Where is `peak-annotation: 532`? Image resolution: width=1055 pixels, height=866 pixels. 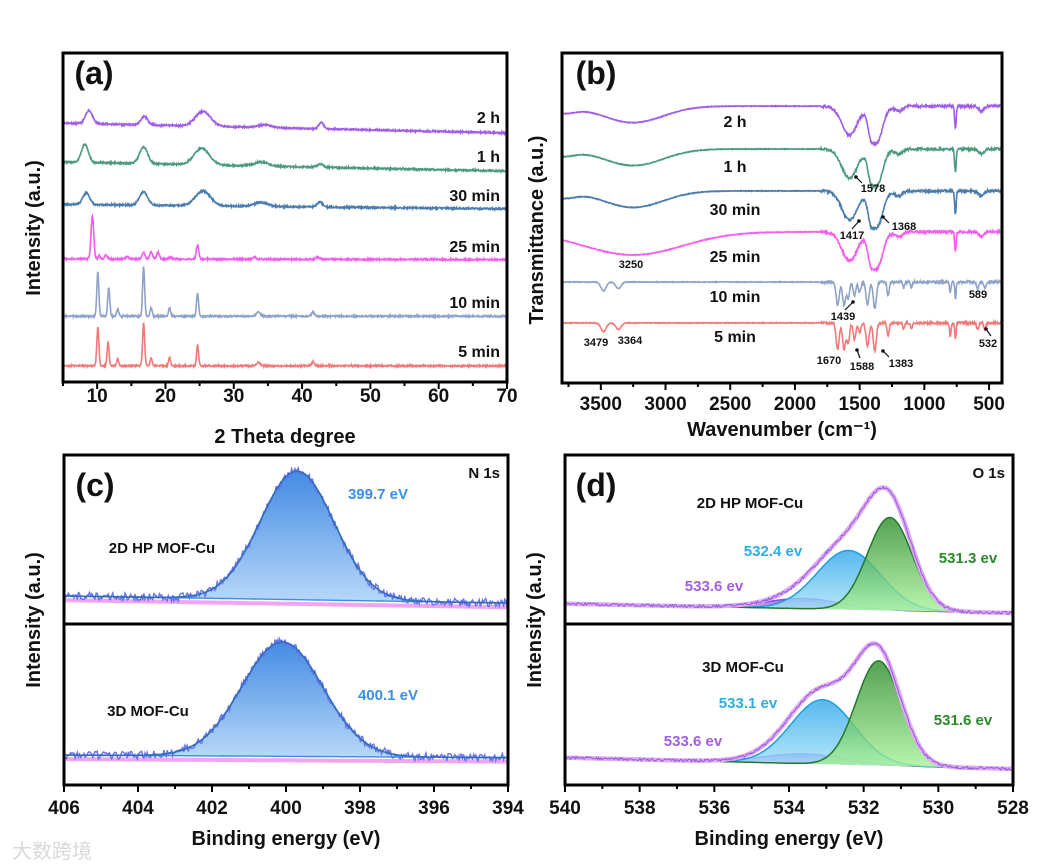 peak-annotation: 532 is located at coordinates (988, 344).